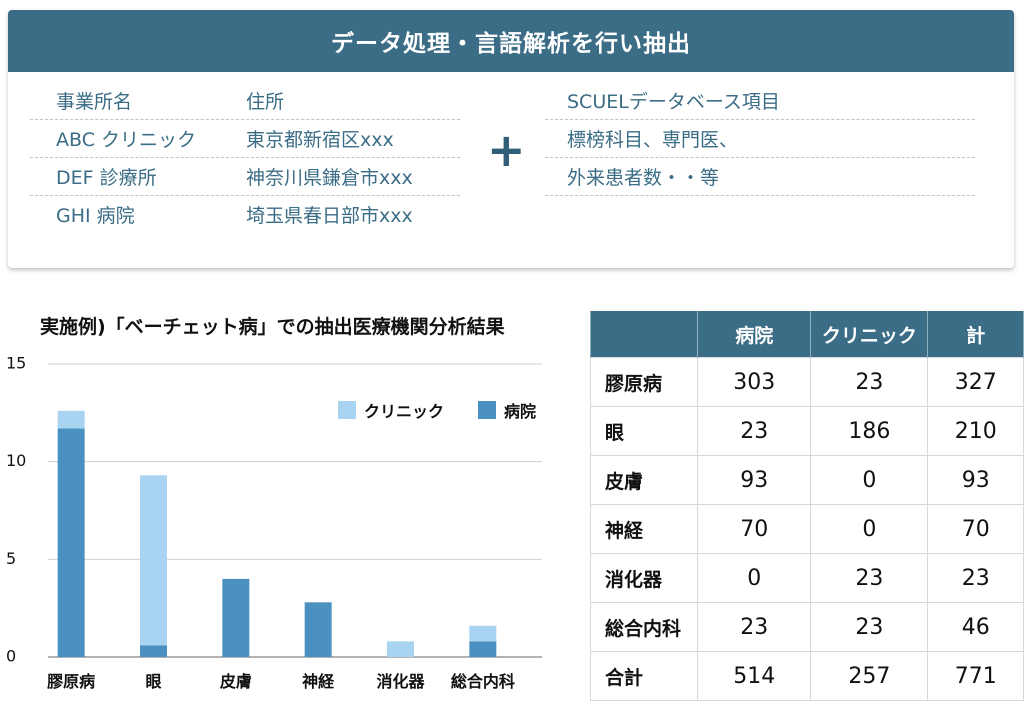  I want to click on table-cell: 210, so click(975, 431).